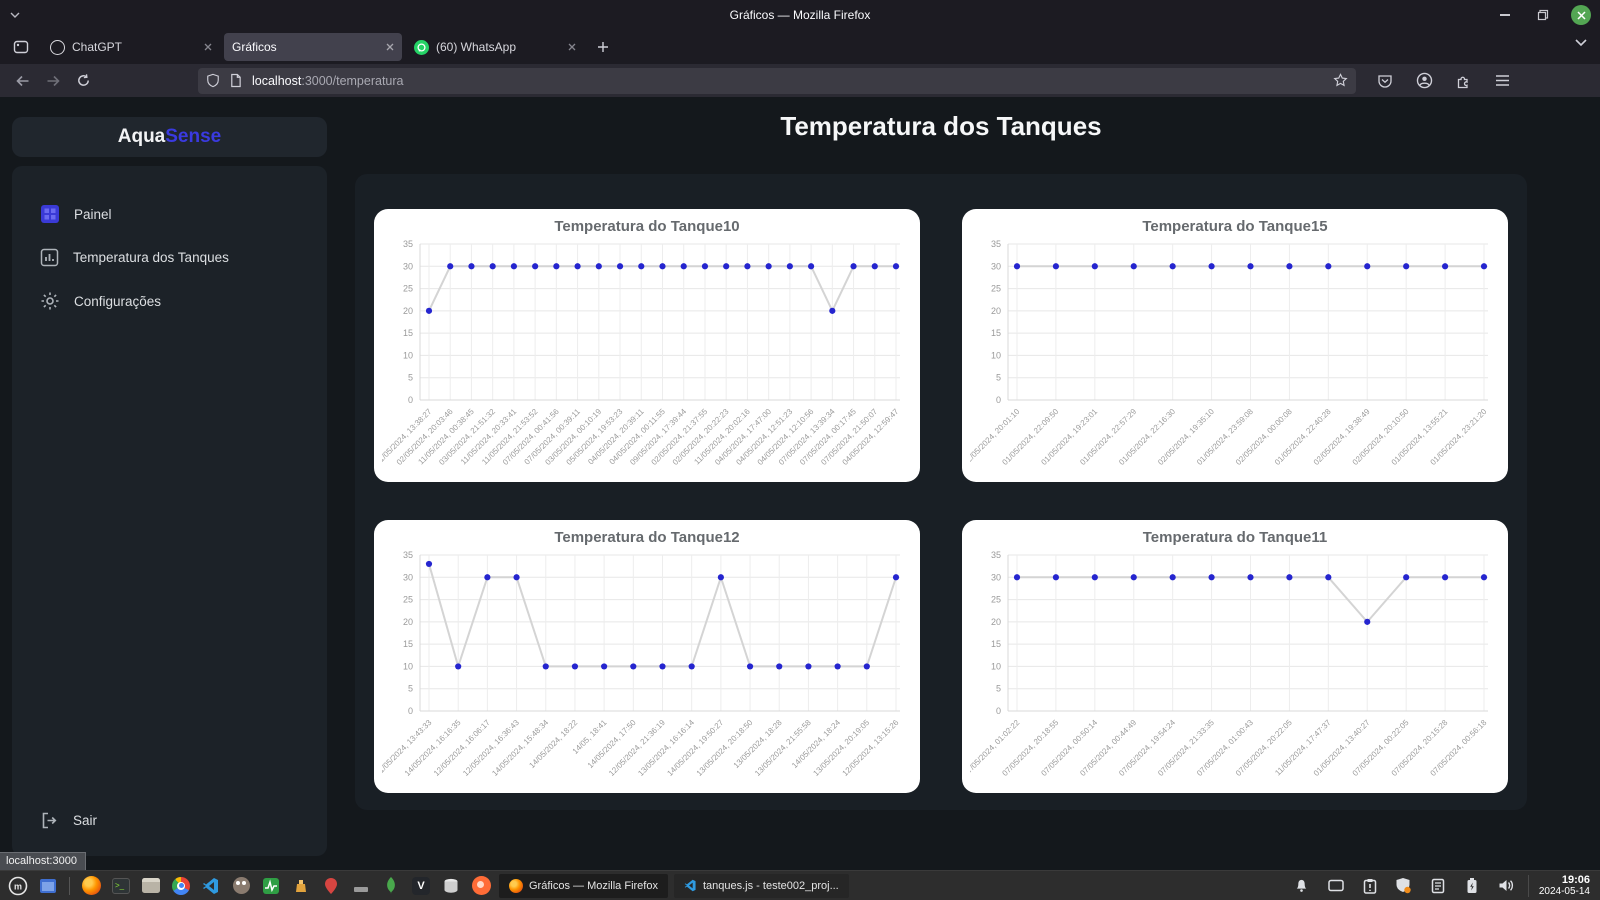 This screenshot has height=900, width=1600. Describe the element at coordinates (1385, 81) in the screenshot. I see `pocket-icon` at that location.